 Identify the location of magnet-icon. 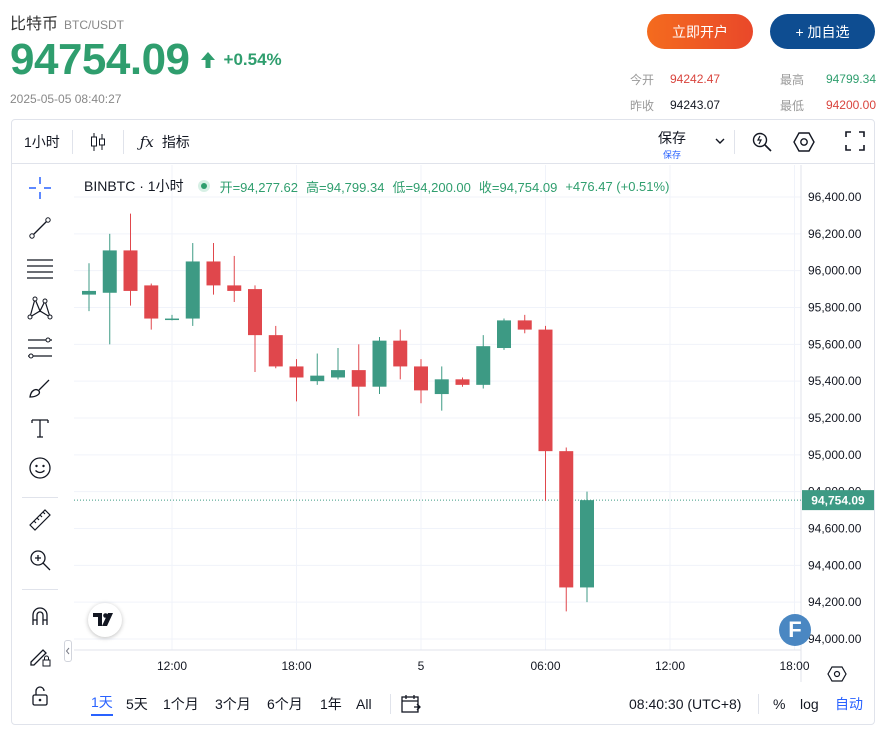
(40, 616).